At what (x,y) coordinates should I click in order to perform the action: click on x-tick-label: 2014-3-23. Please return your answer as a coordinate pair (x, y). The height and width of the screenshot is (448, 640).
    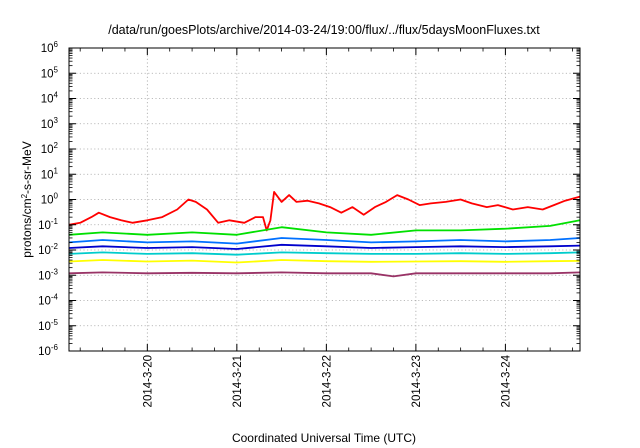
    Looking at the image, I should click on (417, 381).